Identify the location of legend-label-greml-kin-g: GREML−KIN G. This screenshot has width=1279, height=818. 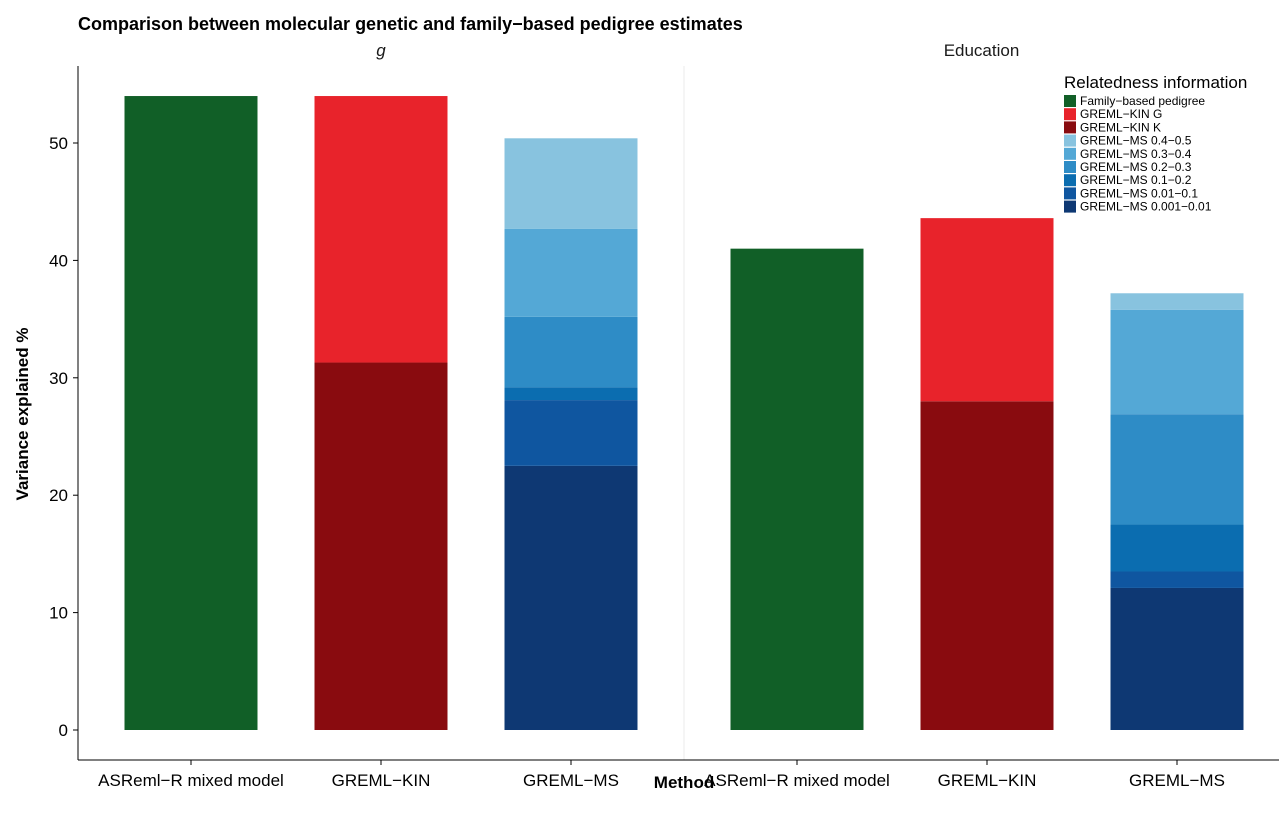
(1121, 114).